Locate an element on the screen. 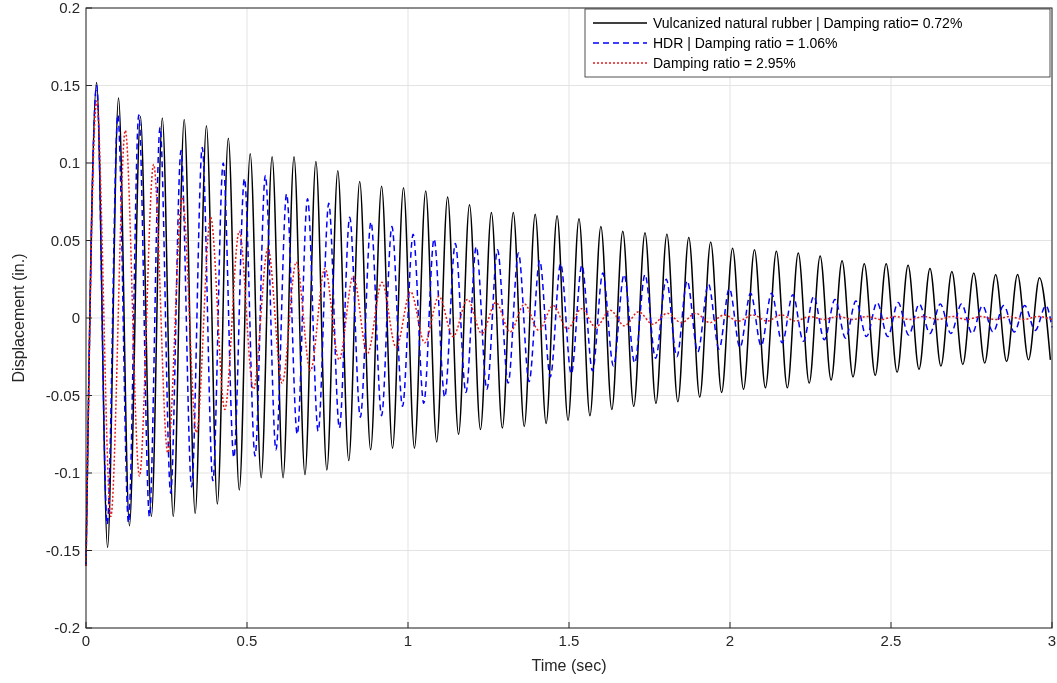 The height and width of the screenshot is (683, 1057). y-tick-label: 0 is located at coordinates (75, 317).